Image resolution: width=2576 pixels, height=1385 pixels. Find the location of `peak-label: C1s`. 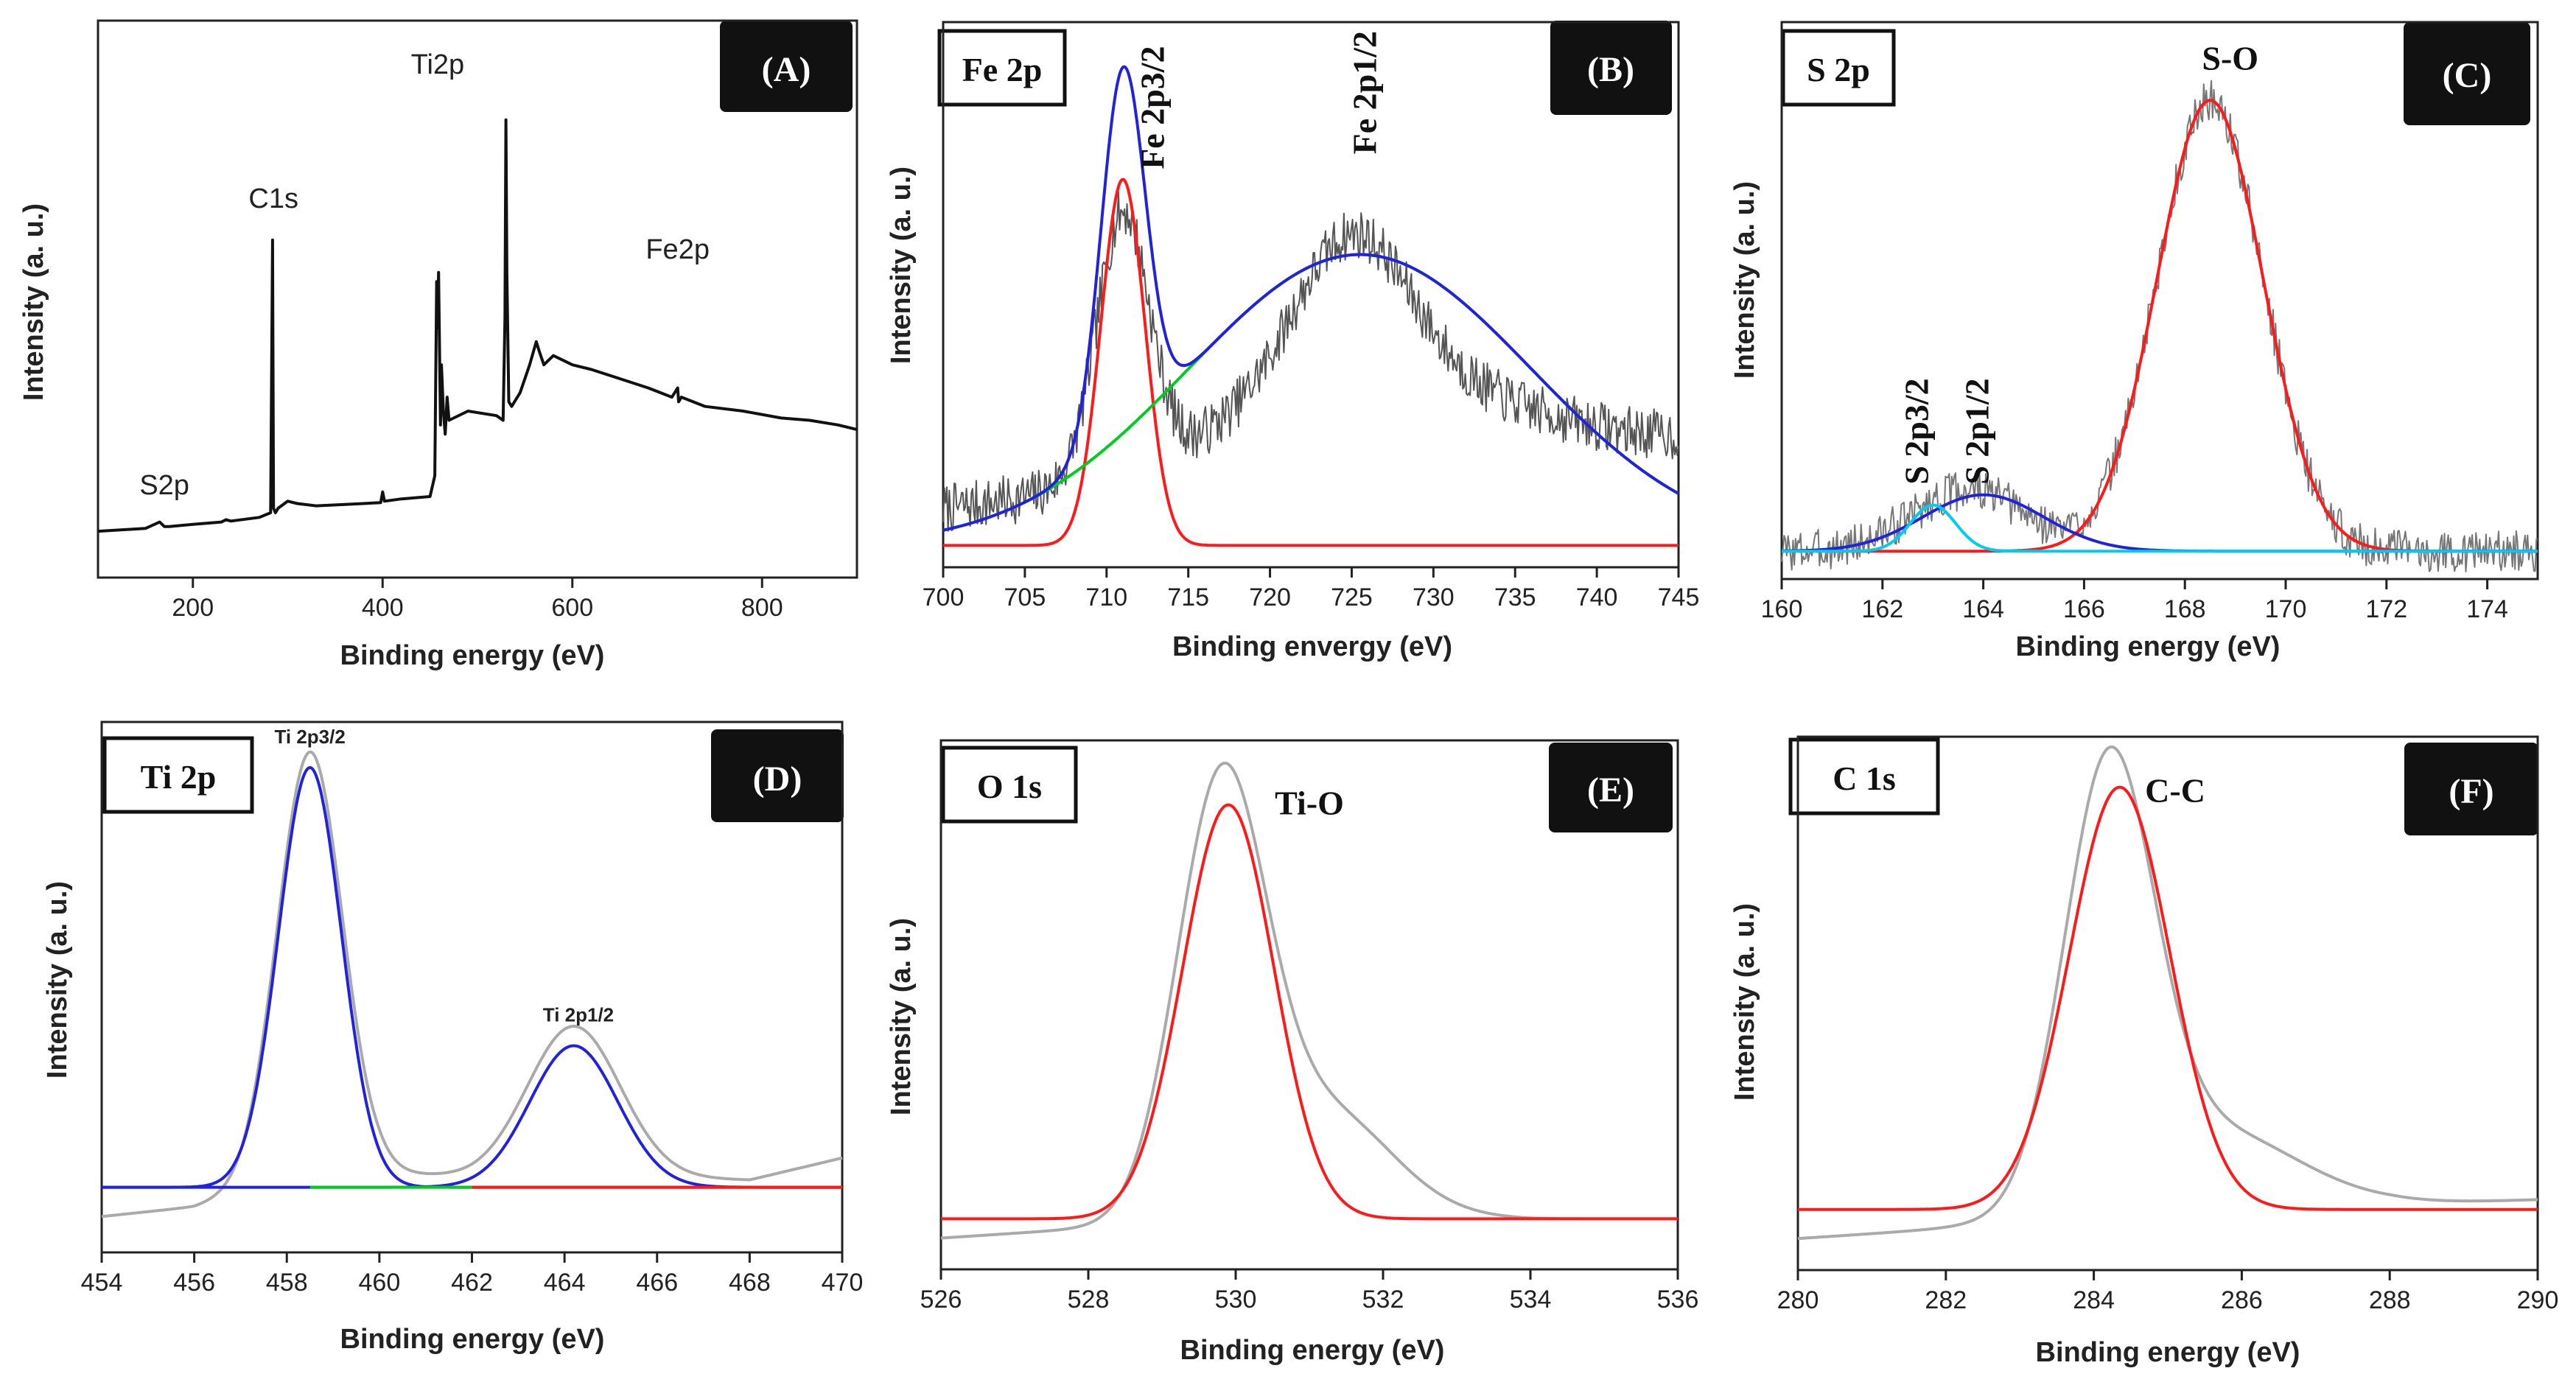

peak-label: C1s is located at coordinates (273, 198).